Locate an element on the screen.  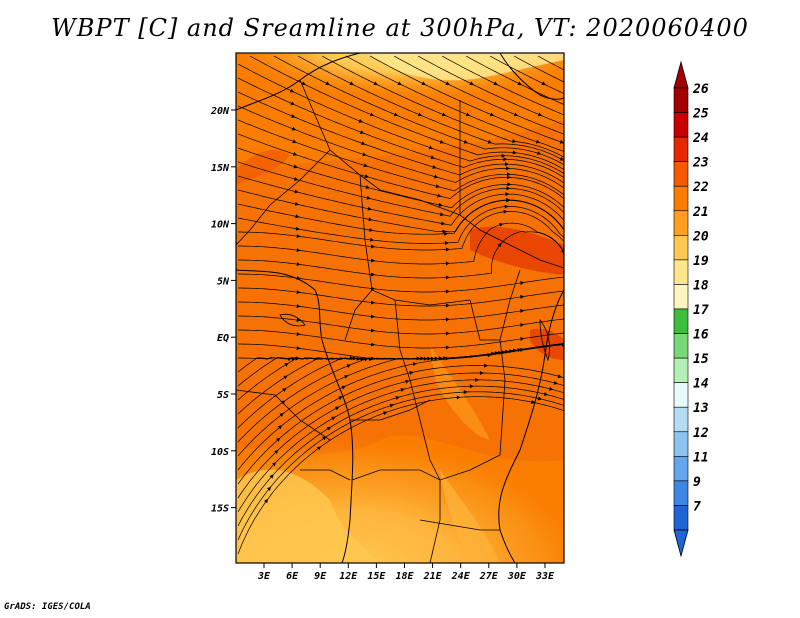
lat-tick-label: 10S is located at coordinates (220, 452).